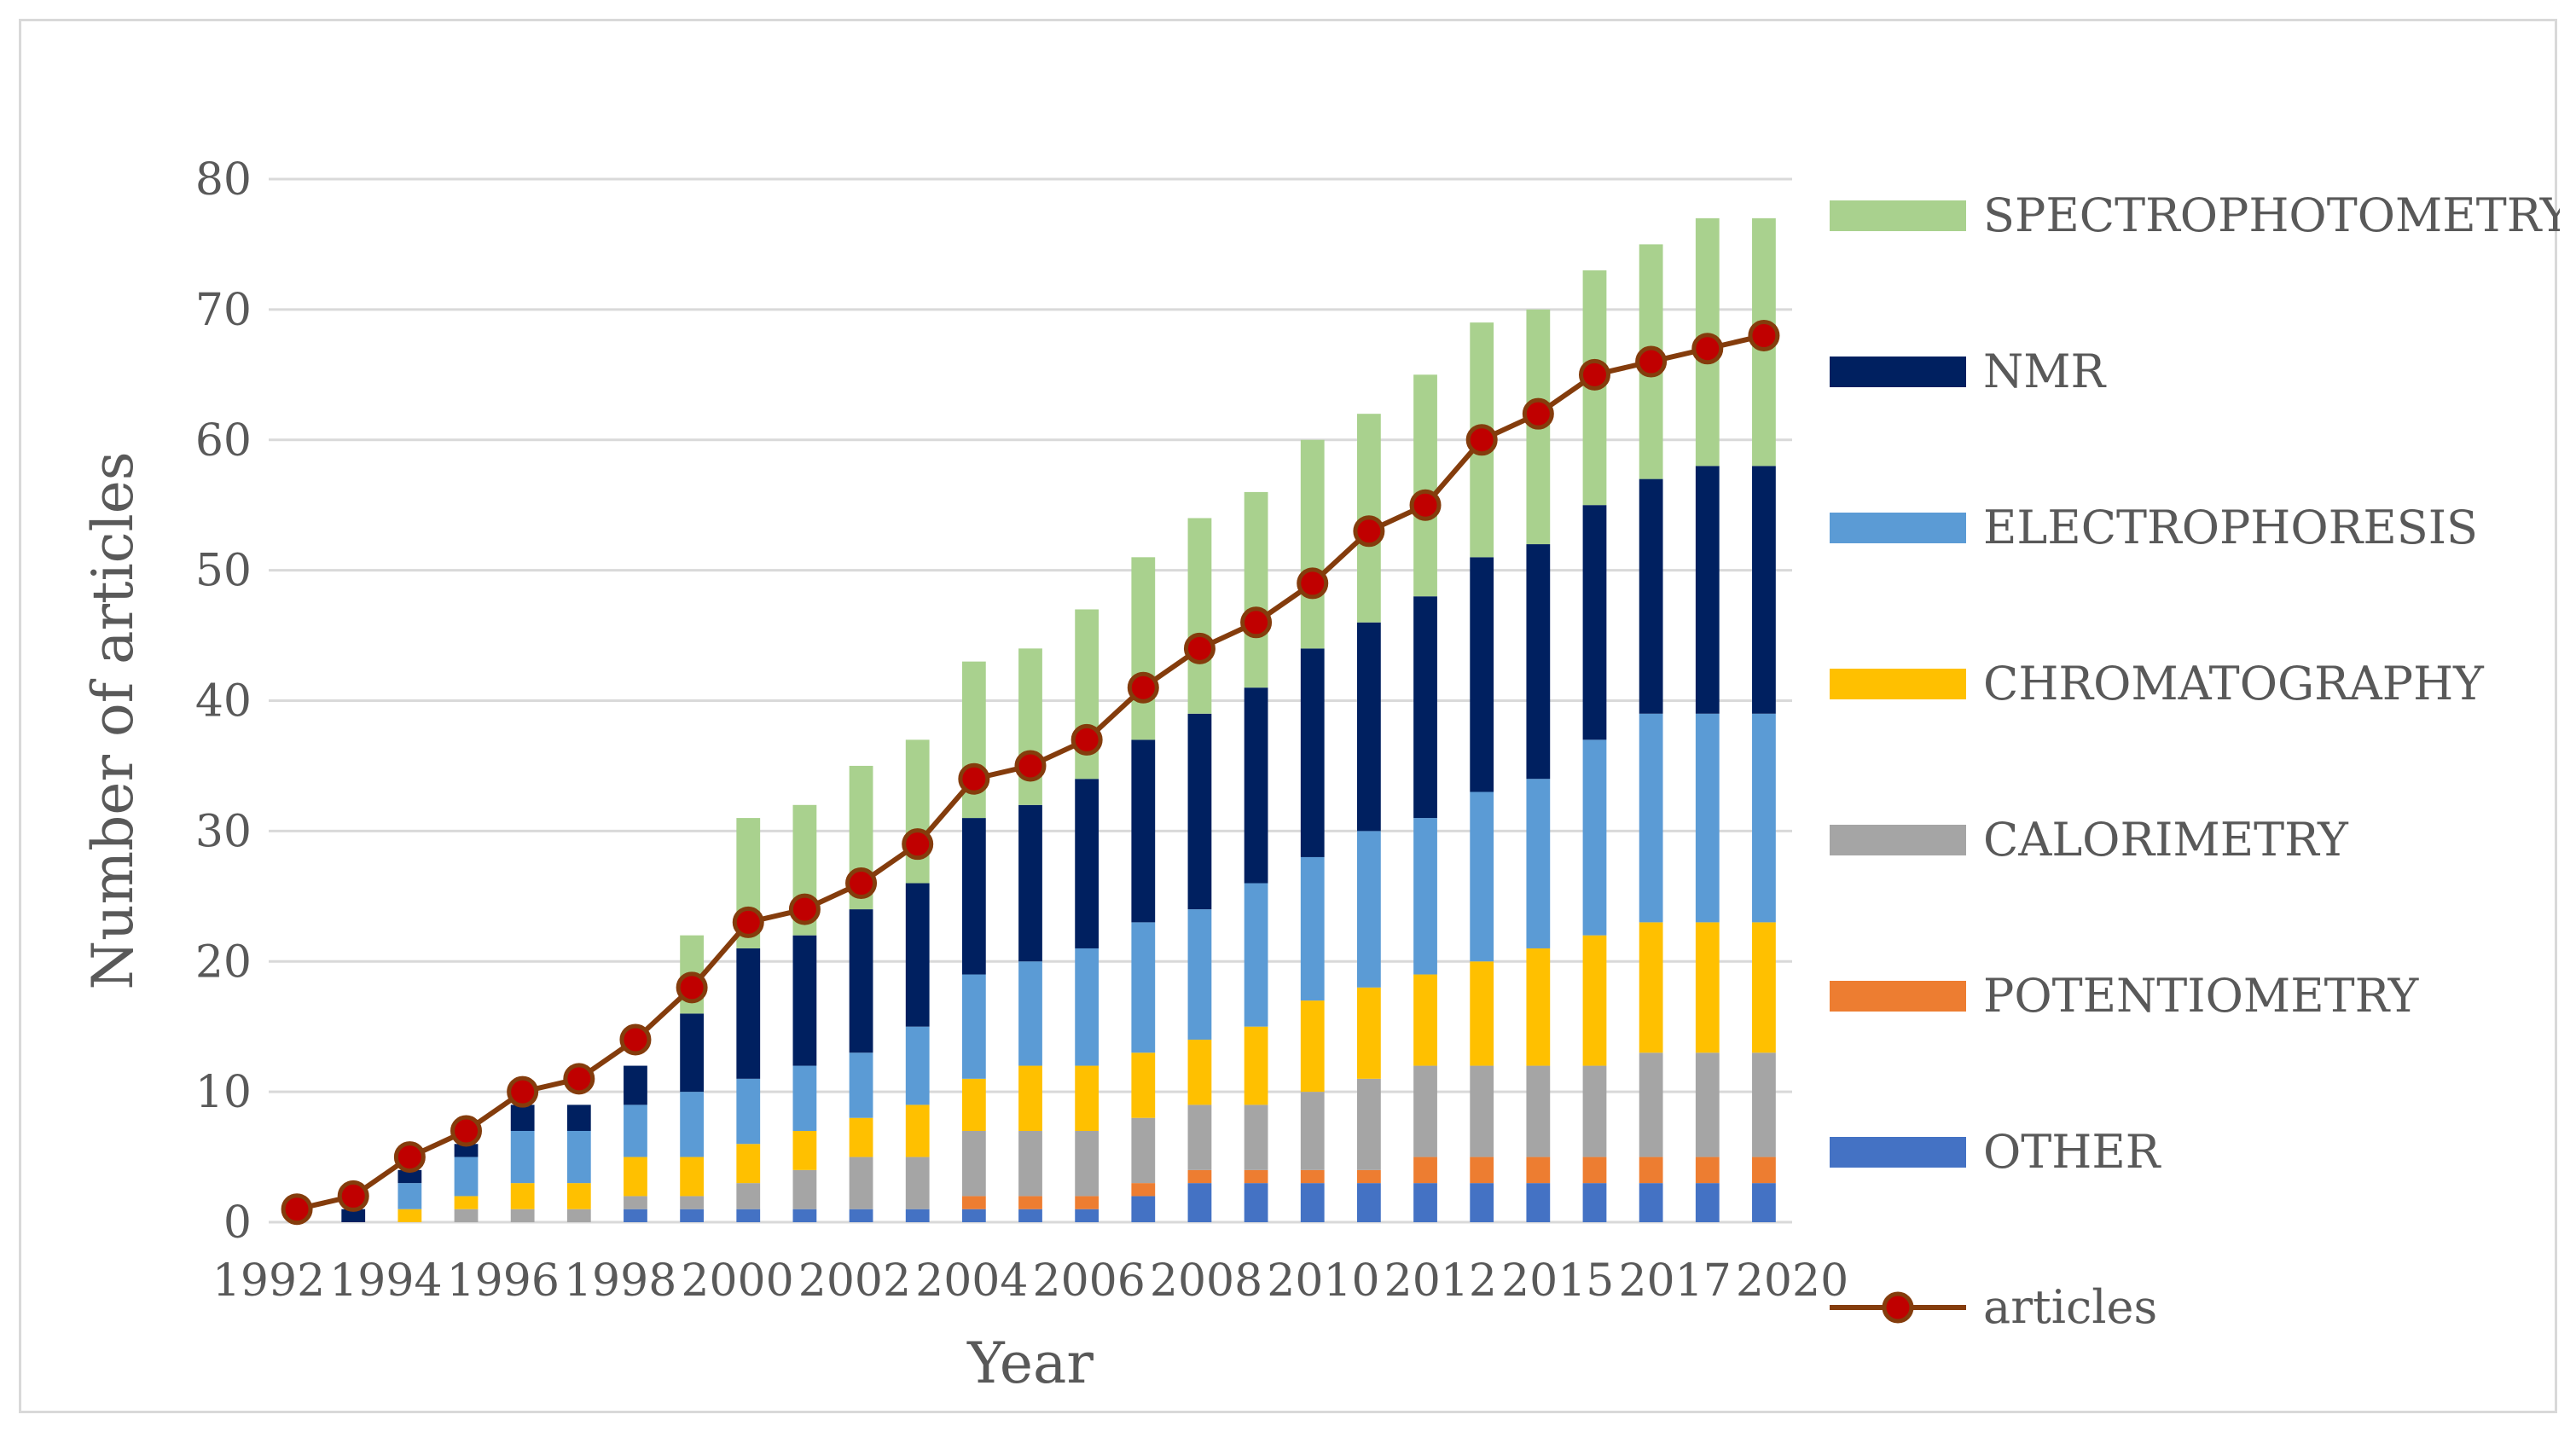 This screenshot has height=1432, width=2576. What do you see at coordinates (861, 883) in the screenshot?
I see `articles-point-2002` at bounding box center [861, 883].